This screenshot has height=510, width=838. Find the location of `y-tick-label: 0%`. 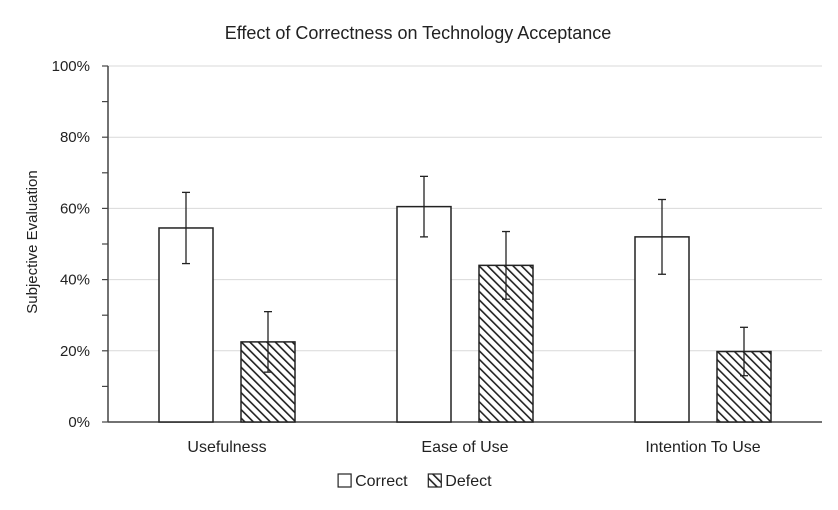

y-tick-label: 0% is located at coordinates (79, 422).